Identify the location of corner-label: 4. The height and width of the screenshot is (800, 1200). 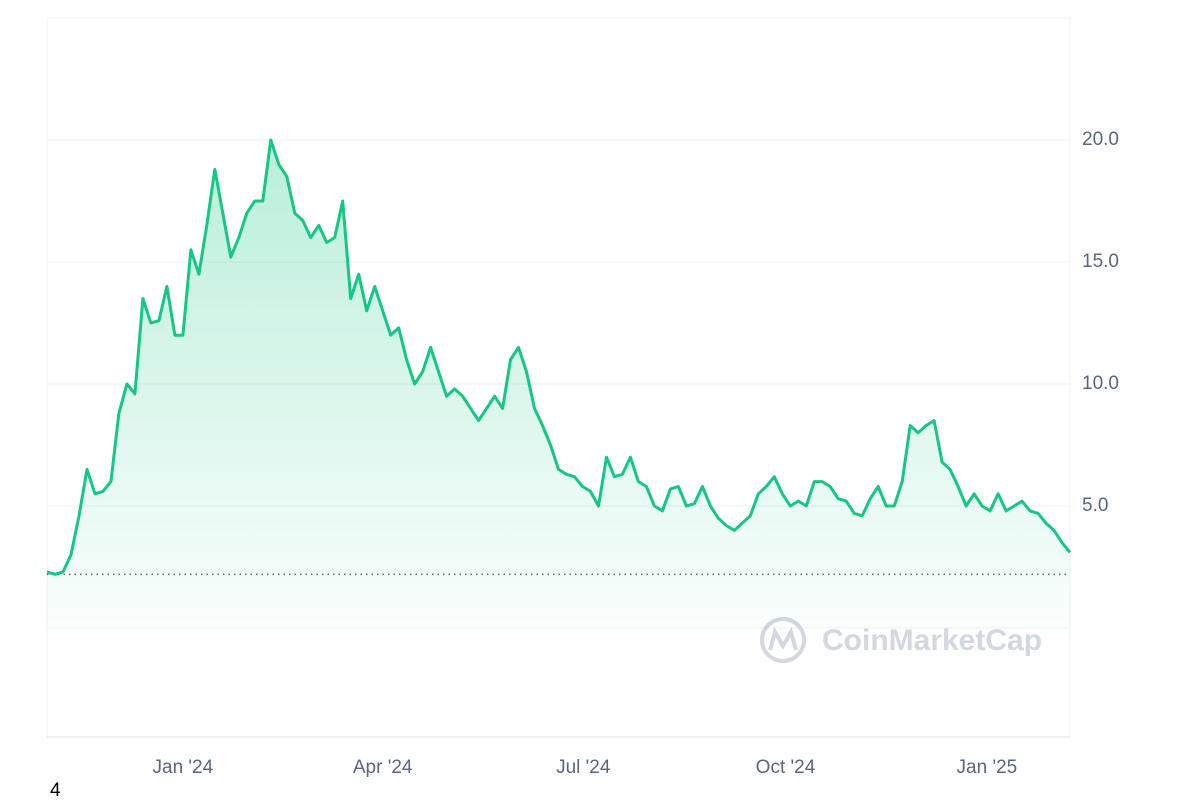
(55, 790).